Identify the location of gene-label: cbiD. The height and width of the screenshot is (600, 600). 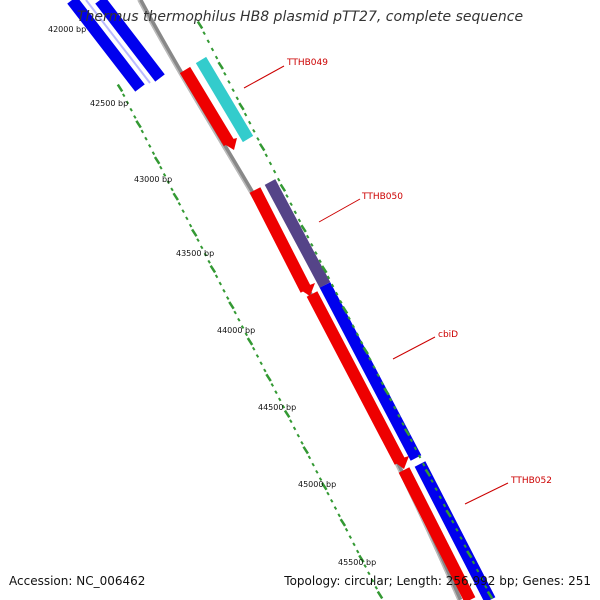
(448, 335).